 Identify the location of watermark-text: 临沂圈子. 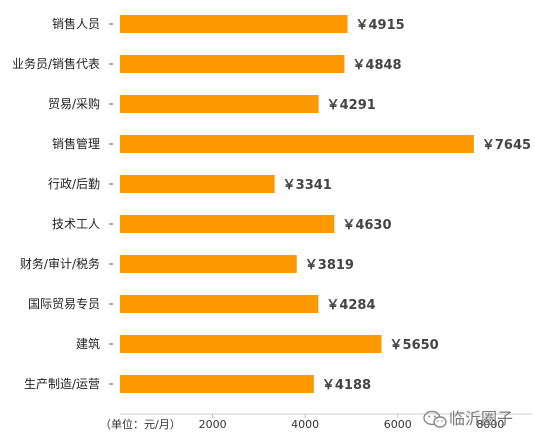
(481, 418).